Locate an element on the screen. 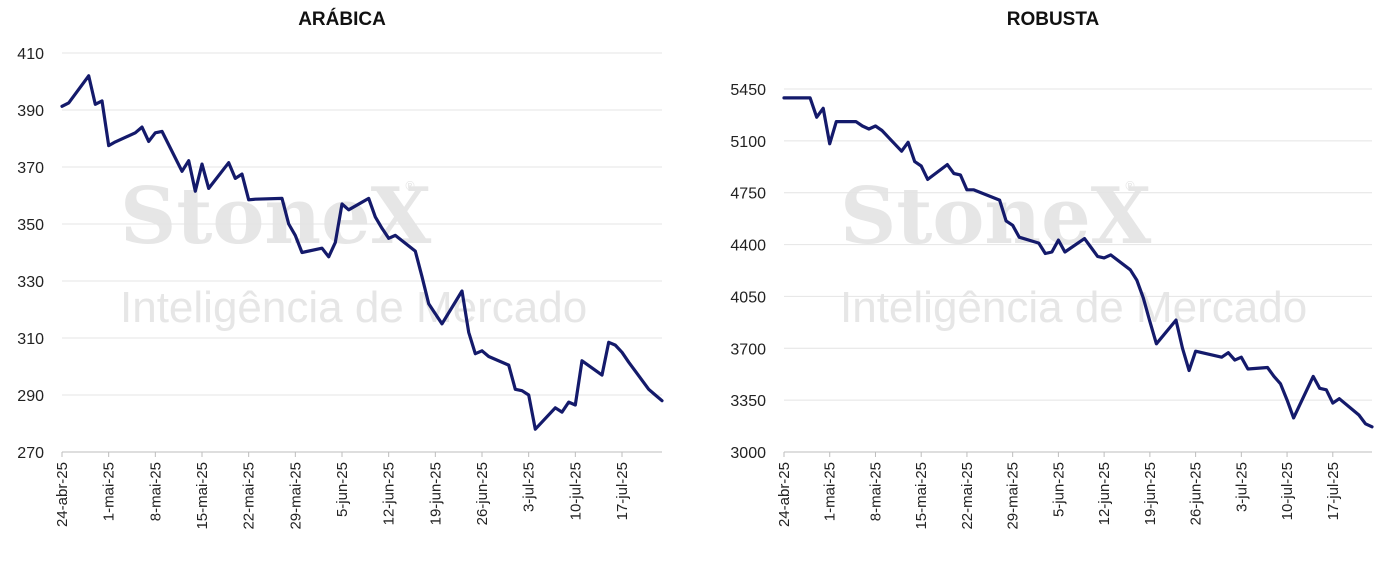 The image size is (1395, 577). watermark-right: StoneX ® Inteligência de Mercado is located at coordinates (1073, 251).